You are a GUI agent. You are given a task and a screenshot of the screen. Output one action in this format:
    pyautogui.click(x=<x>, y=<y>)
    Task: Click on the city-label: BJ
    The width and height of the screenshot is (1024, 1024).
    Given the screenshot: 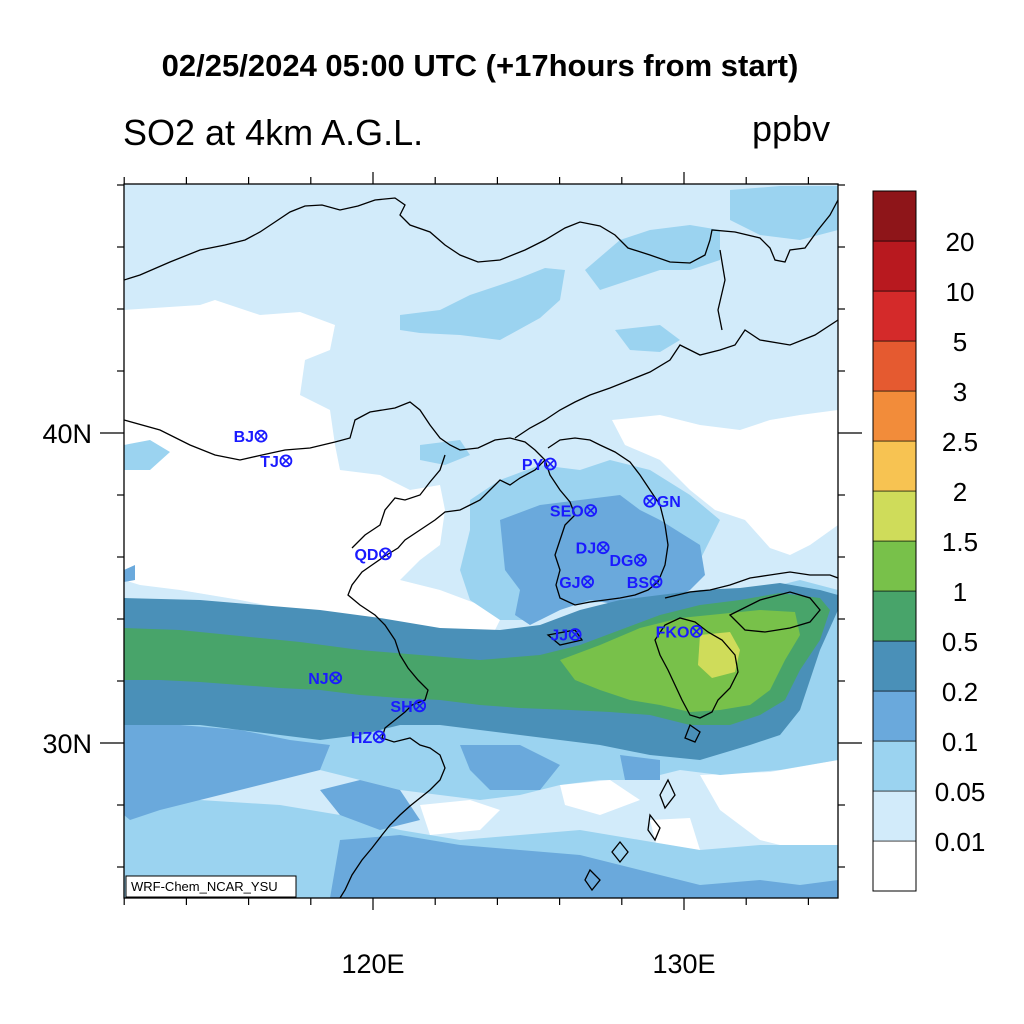 What is the action you would take?
    pyautogui.click(x=244, y=437)
    